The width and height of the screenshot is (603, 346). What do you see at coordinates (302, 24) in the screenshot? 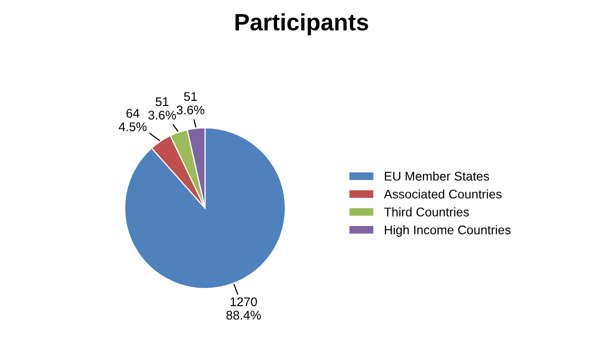
I see `chart-title: Participants` at bounding box center [302, 24].